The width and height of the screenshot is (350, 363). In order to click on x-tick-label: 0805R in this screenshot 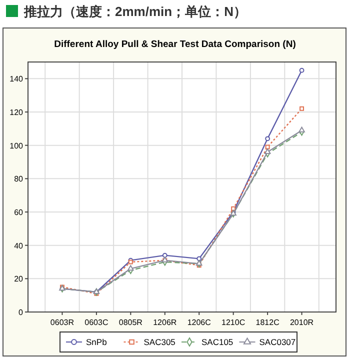, I will do `click(130, 322)`.